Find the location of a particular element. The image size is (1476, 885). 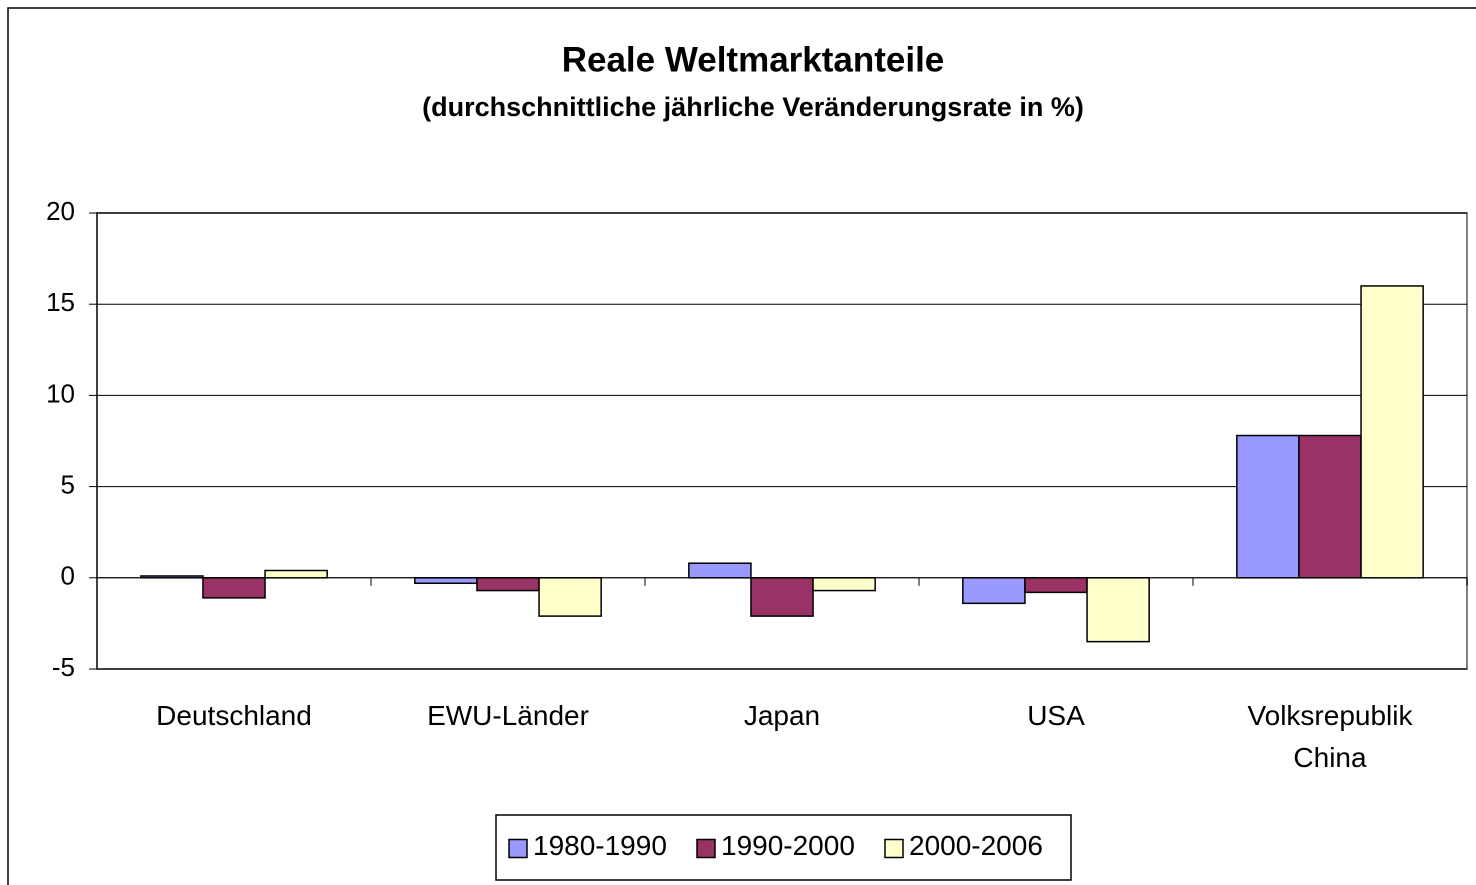

y-tick-label: 20 is located at coordinates (60, 211).